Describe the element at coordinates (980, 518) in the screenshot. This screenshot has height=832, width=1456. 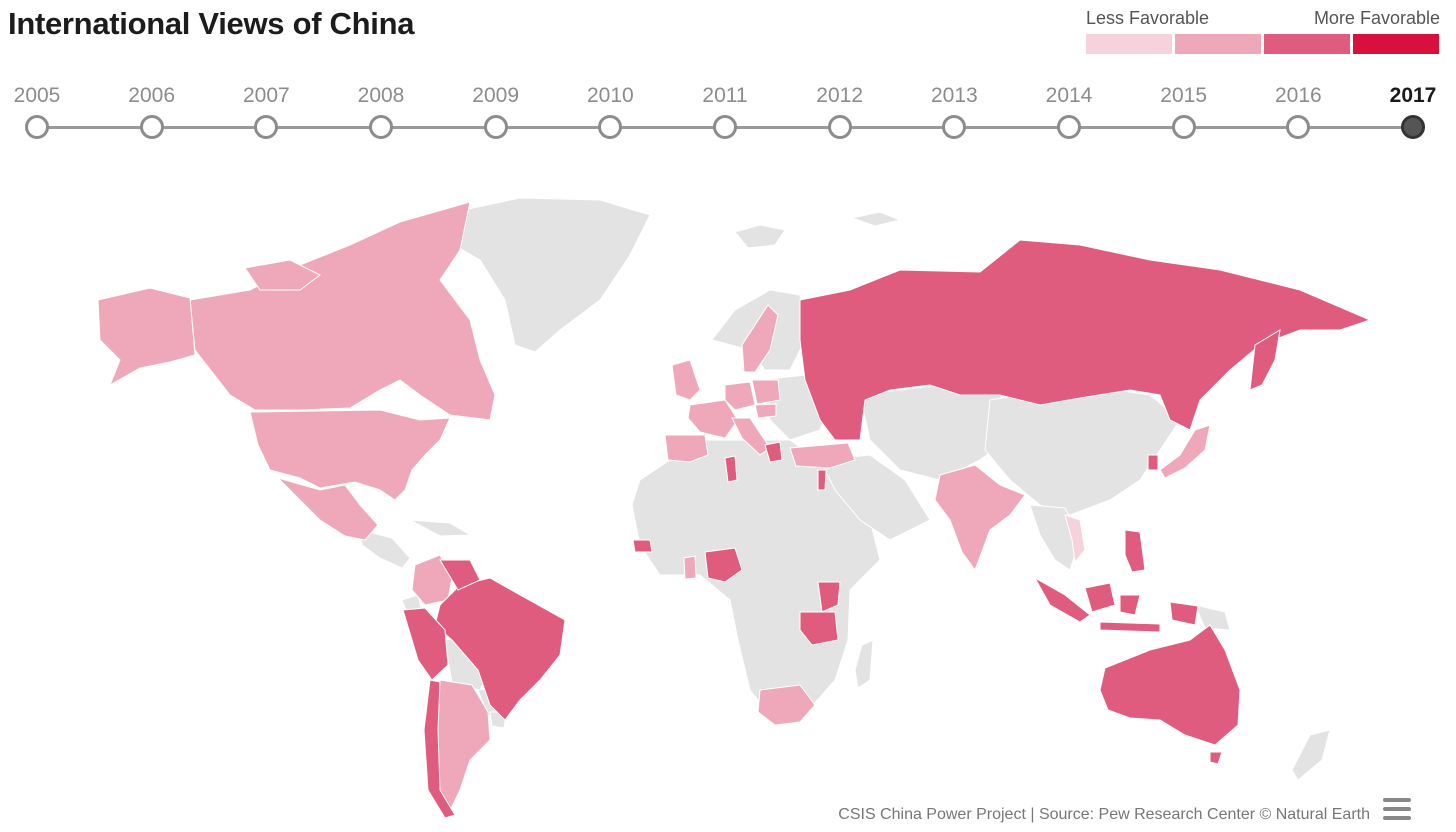
I see `country-india` at that location.